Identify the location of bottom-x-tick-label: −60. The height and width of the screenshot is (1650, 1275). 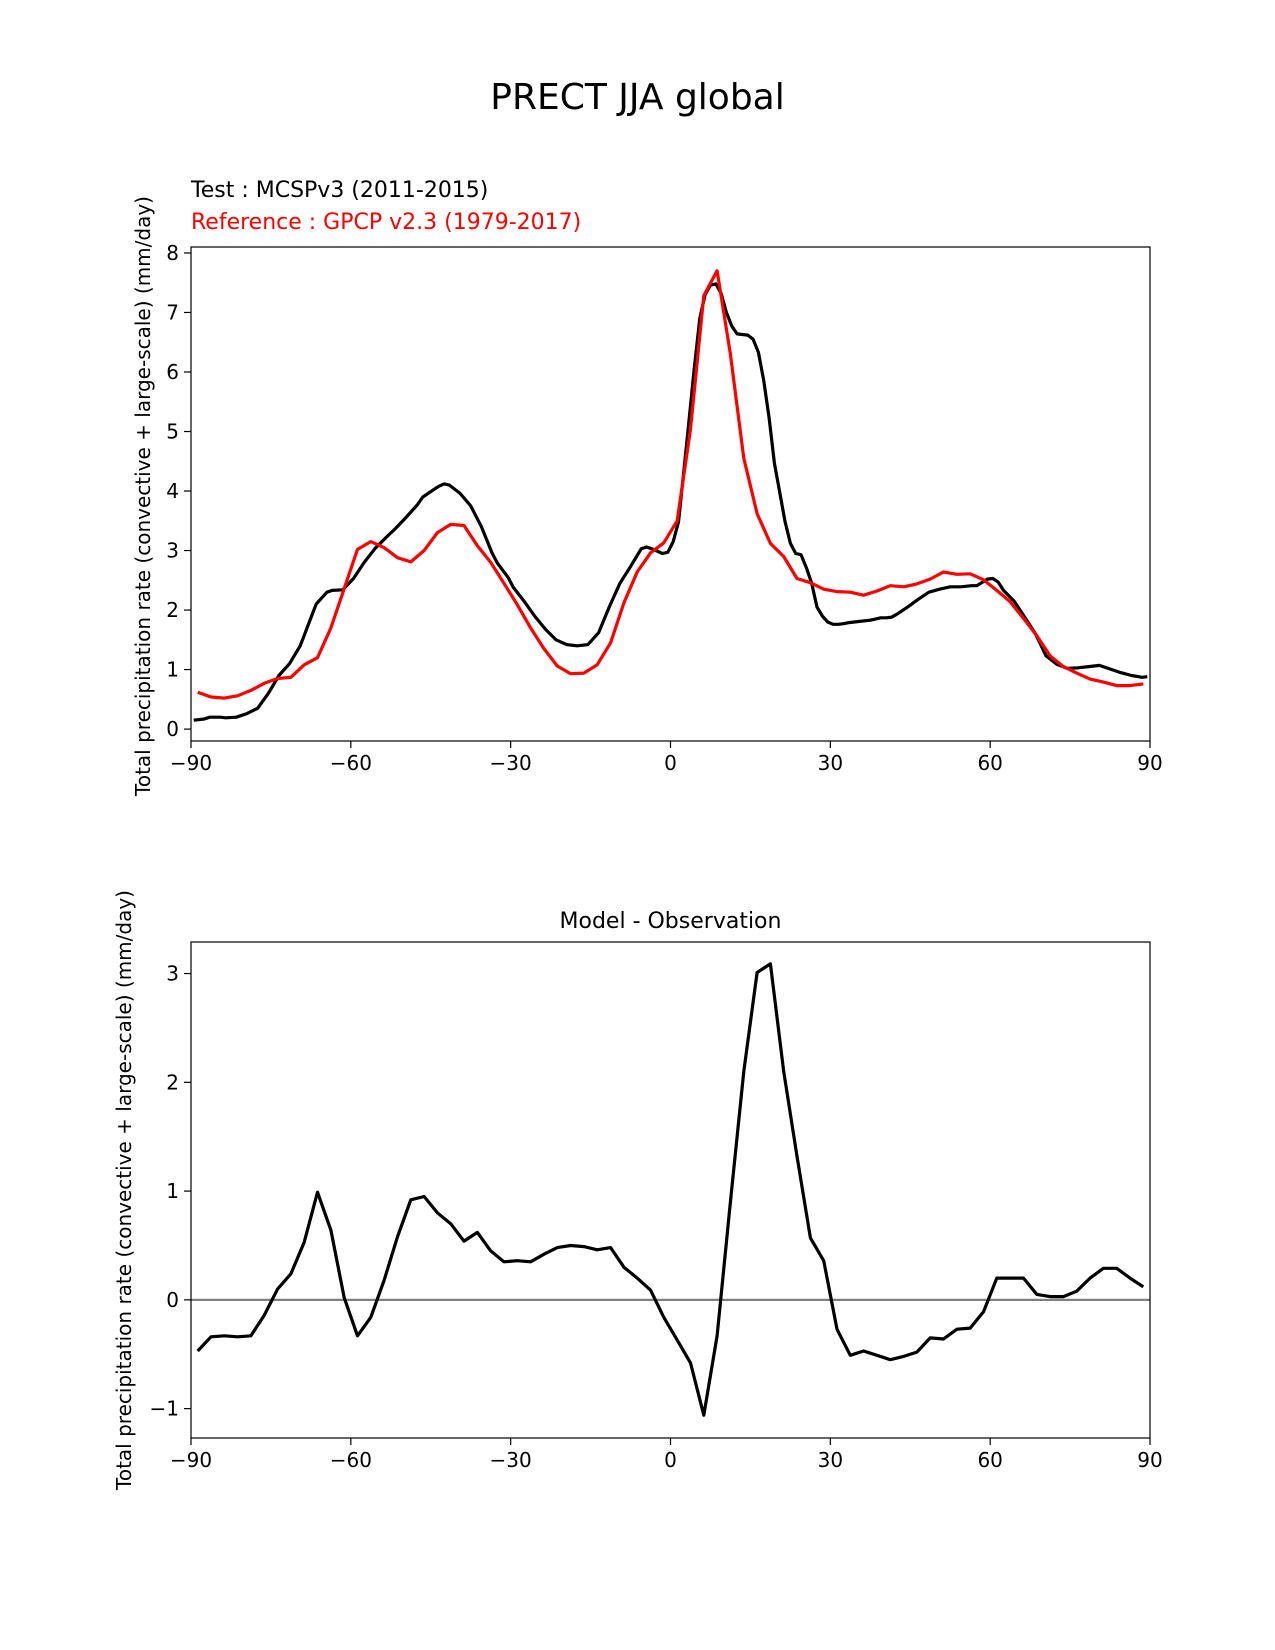
(351, 1460).